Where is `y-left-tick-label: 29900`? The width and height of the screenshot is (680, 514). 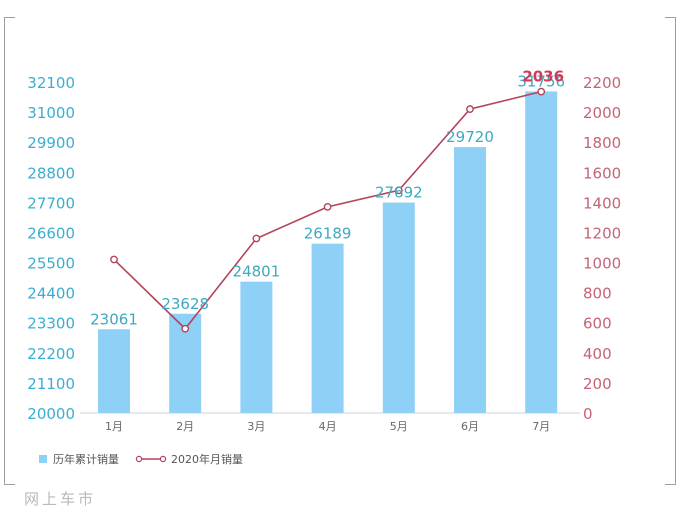 y-left-tick-label: 29900 is located at coordinates (51, 143).